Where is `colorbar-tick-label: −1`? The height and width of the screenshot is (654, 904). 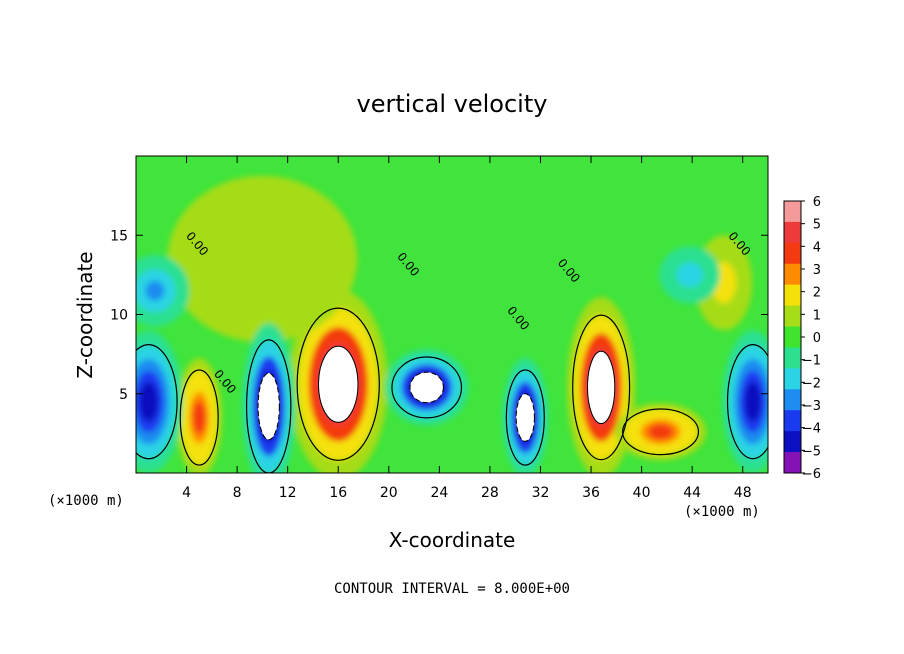
colorbar-tick-label: −1 is located at coordinates (811, 361).